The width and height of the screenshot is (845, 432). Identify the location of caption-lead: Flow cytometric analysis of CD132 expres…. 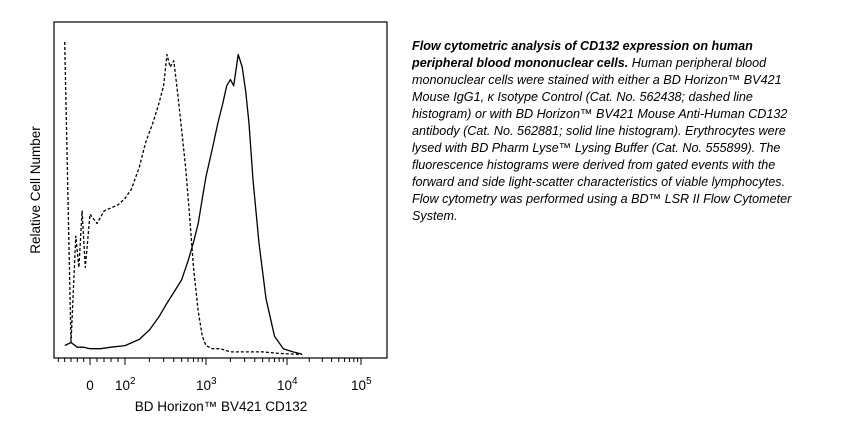
(582, 54).